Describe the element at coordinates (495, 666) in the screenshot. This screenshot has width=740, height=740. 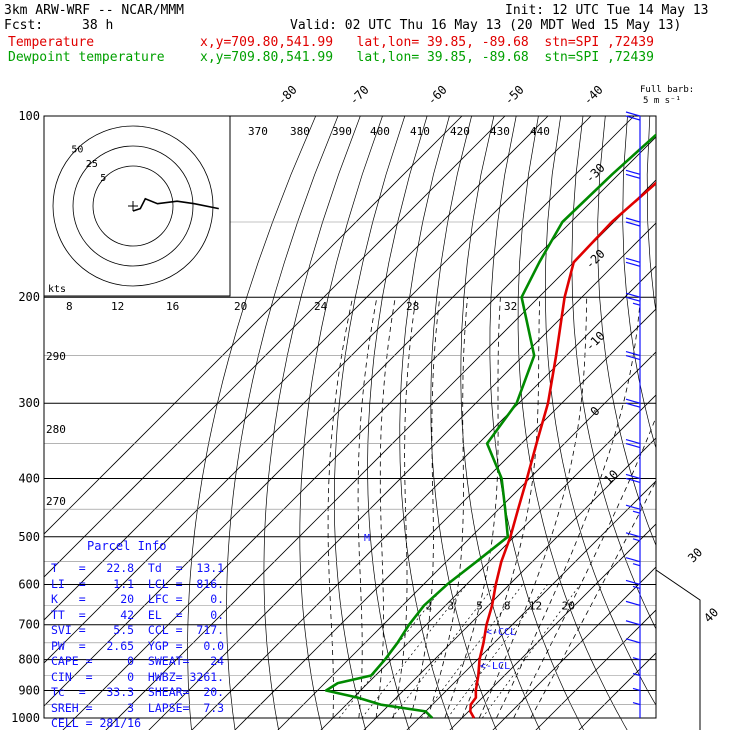
I see `lcl-annotation: <-LCL` at that location.